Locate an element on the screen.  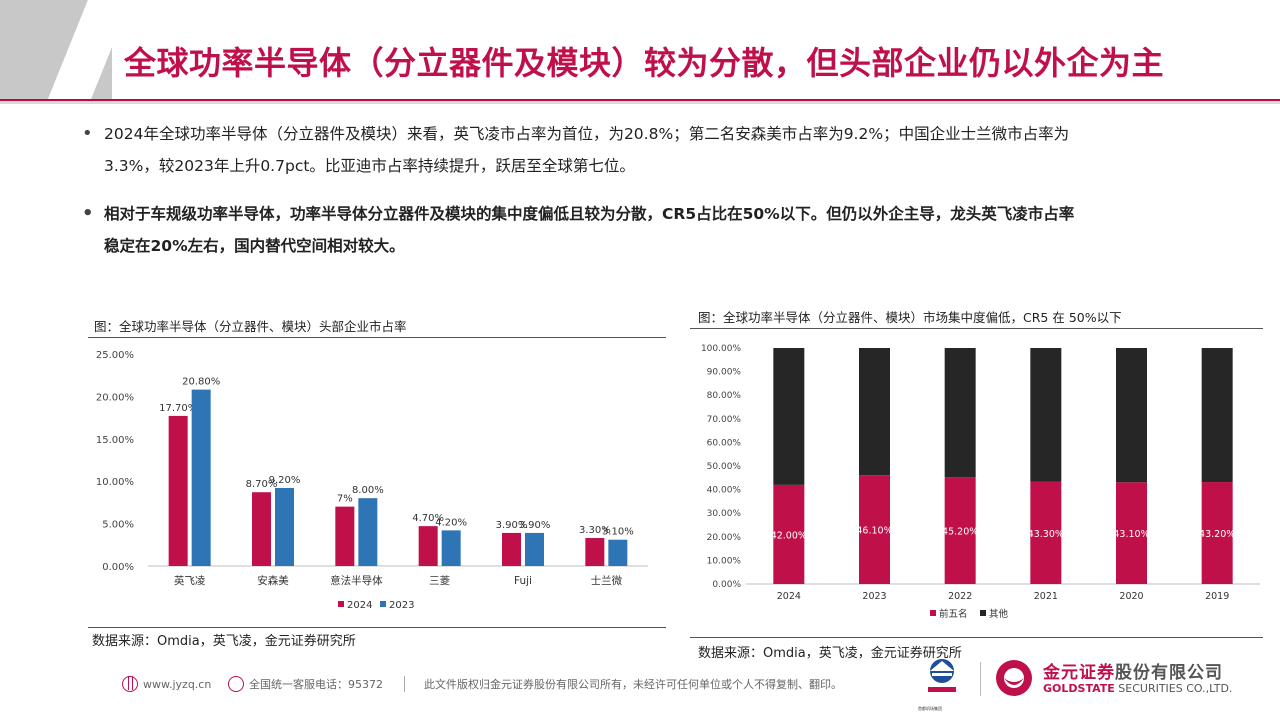
y-tick-label: 25.00% is located at coordinates (115, 355).